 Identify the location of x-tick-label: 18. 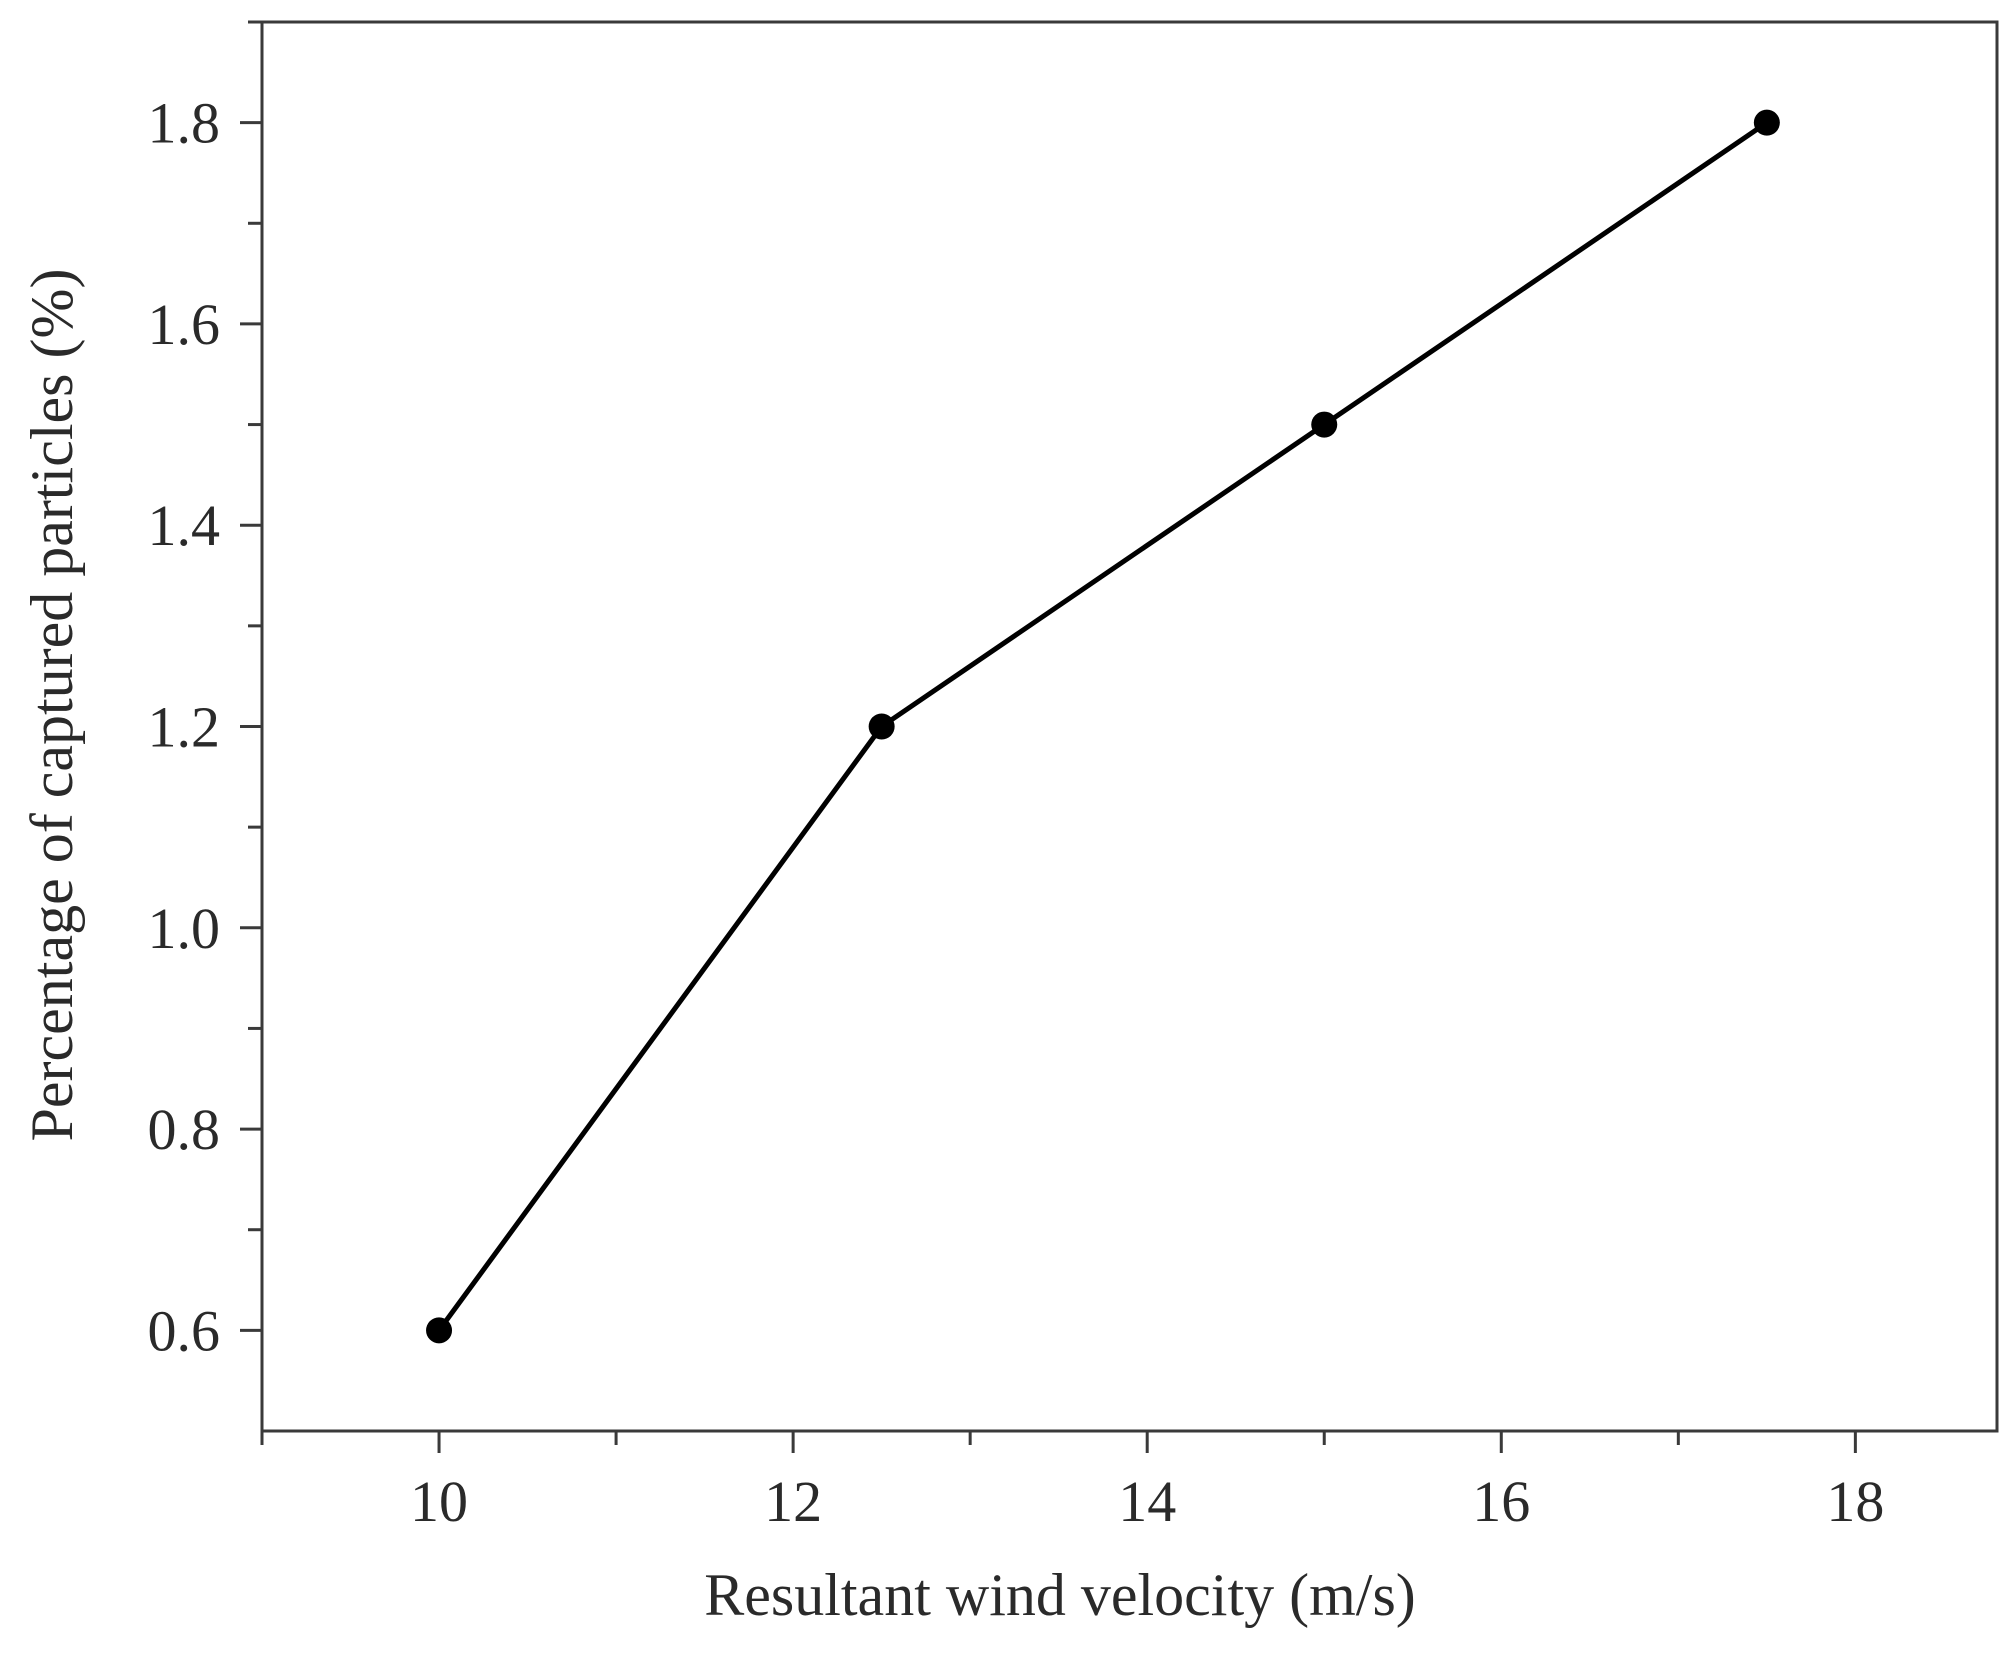
(1855, 1501).